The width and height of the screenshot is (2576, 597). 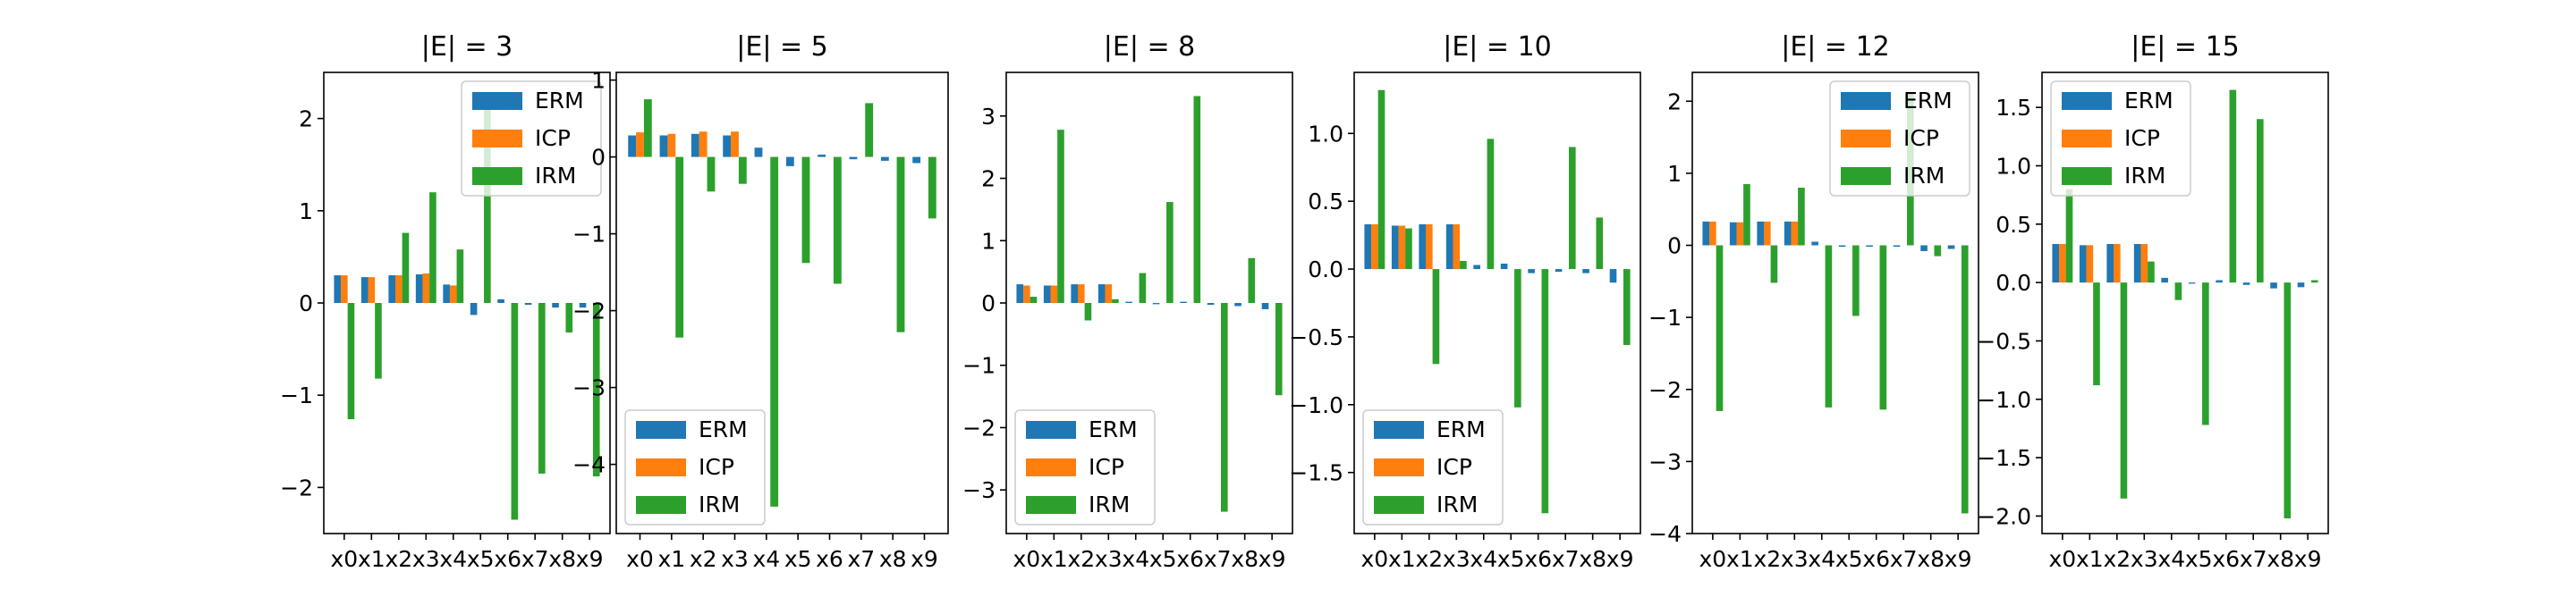 I want to click on bar-icp-x1, so click(x=2090, y=264).